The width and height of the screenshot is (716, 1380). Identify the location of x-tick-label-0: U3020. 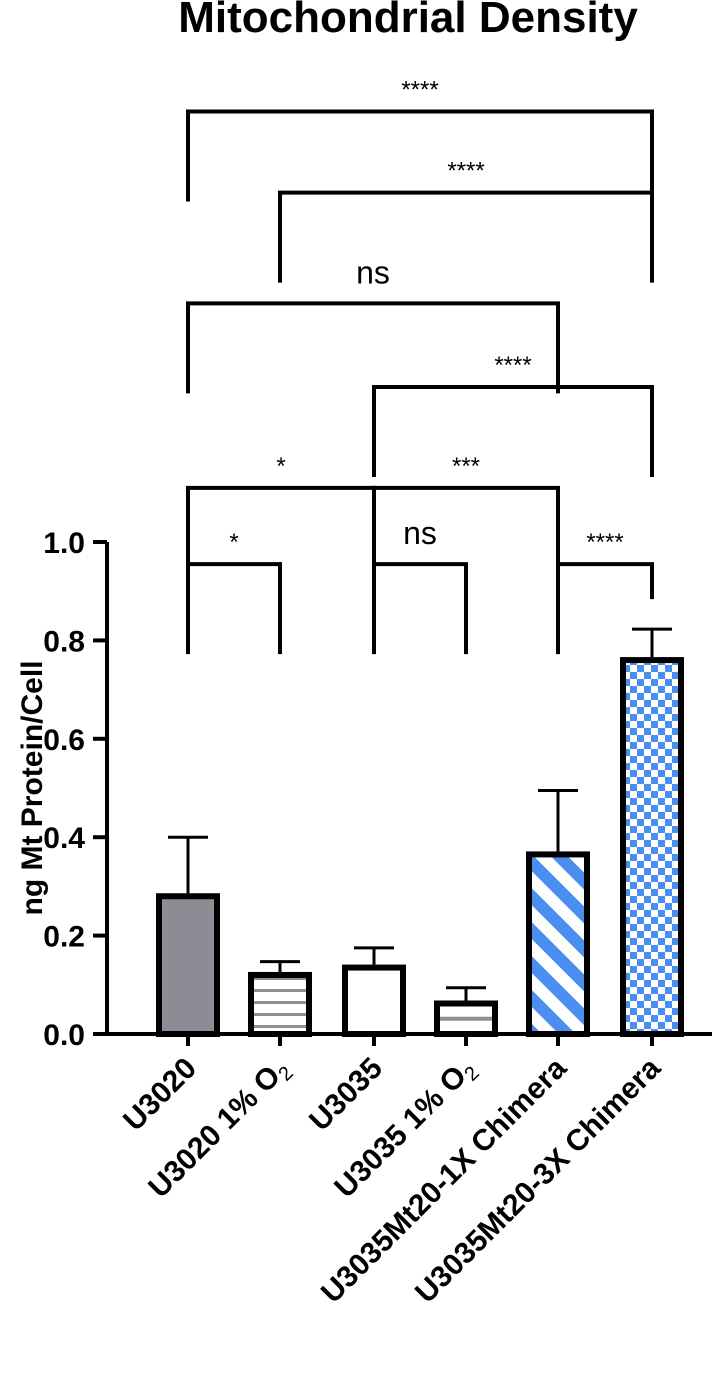
(160, 1095).